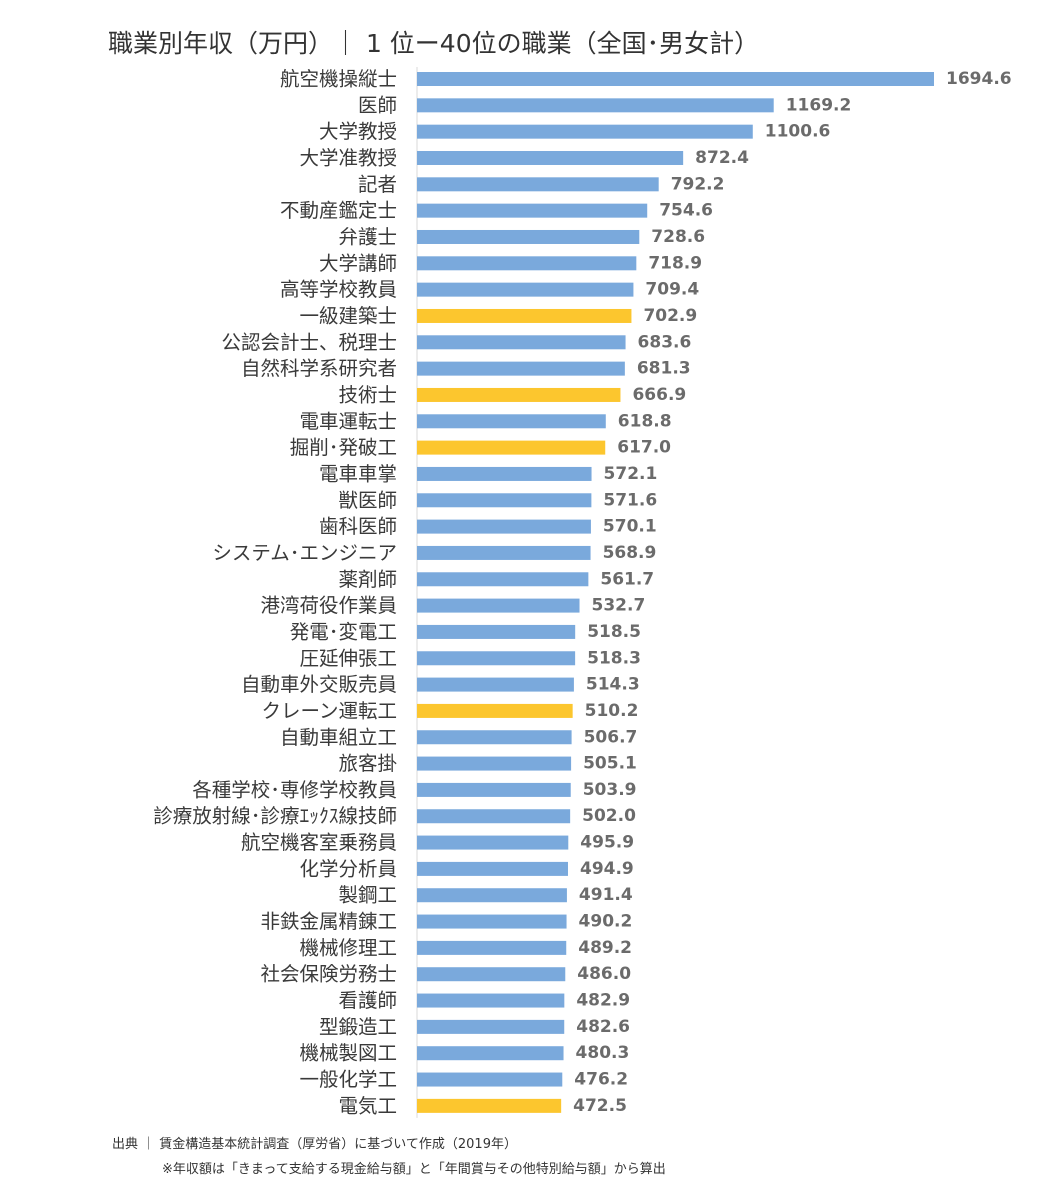 The width and height of the screenshot is (1059, 1200). Describe the element at coordinates (367, 500) in the screenshot. I see `category-label: 獣医師` at that location.